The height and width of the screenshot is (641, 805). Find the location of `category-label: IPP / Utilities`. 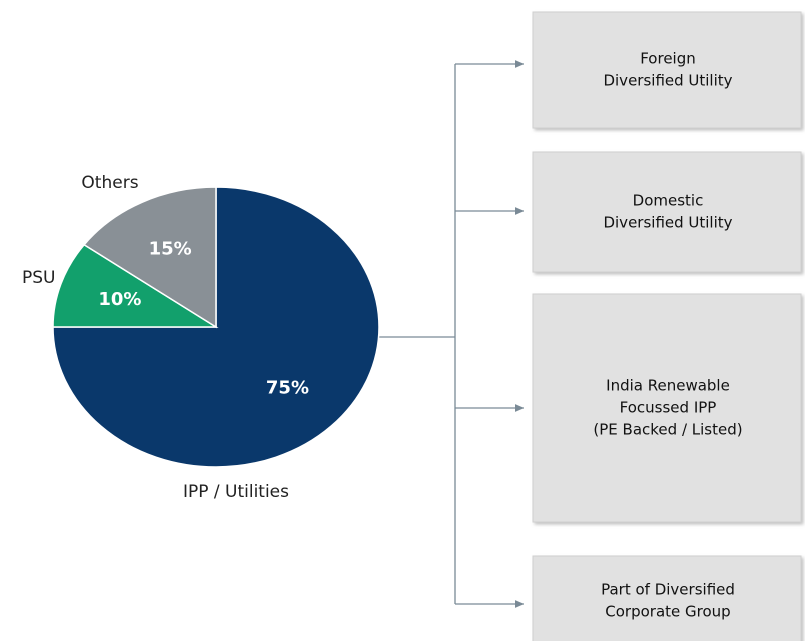

category-label: IPP / Utilities is located at coordinates (236, 492).